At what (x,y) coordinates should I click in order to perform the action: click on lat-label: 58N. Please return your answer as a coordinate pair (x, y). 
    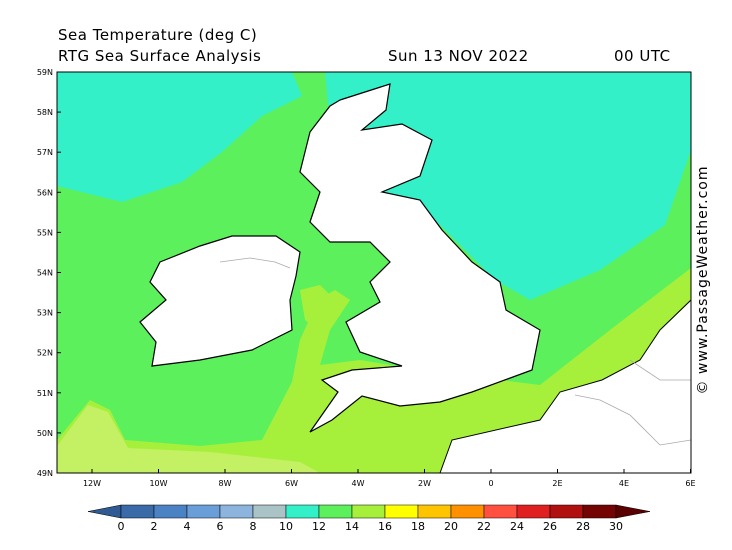
    Looking at the image, I should click on (45, 112).